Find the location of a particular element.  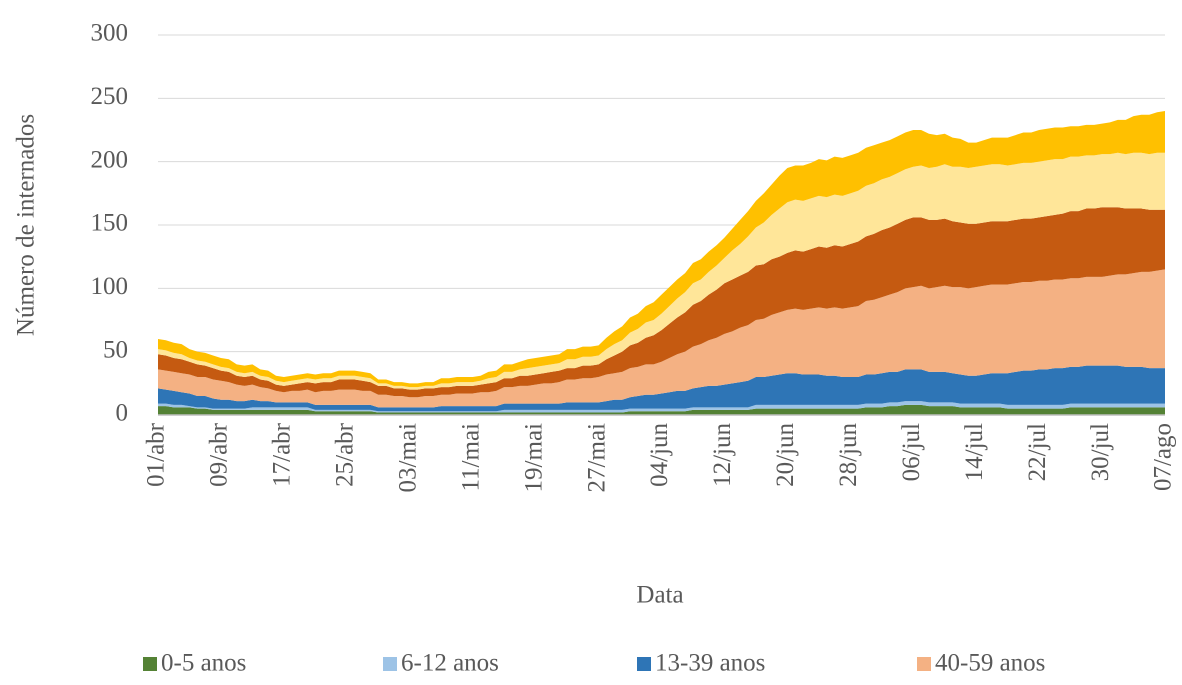

legend-label: 0-5 anos is located at coordinates (203, 663).